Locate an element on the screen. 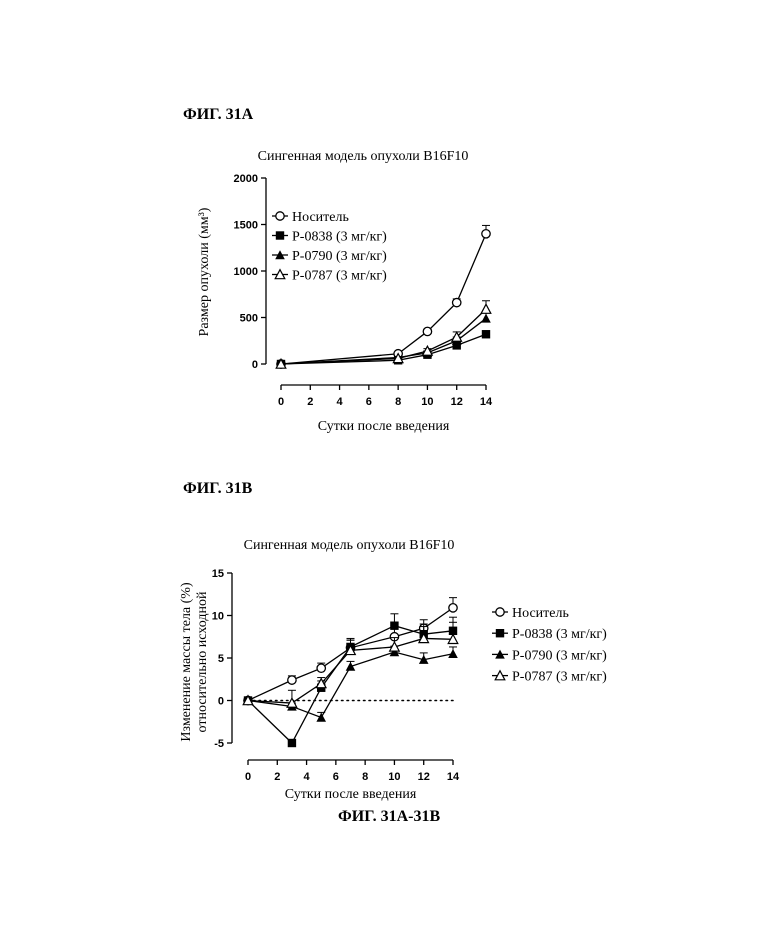  y-tick-label: 10 is located at coordinates (218, 617).